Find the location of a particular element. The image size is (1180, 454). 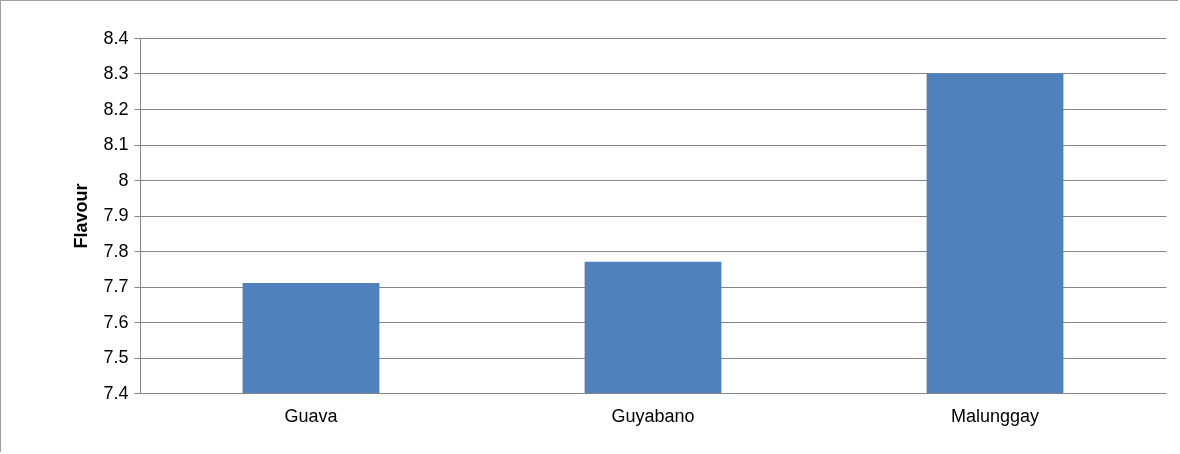

y-tick-label: 7.5 is located at coordinates (116, 357).